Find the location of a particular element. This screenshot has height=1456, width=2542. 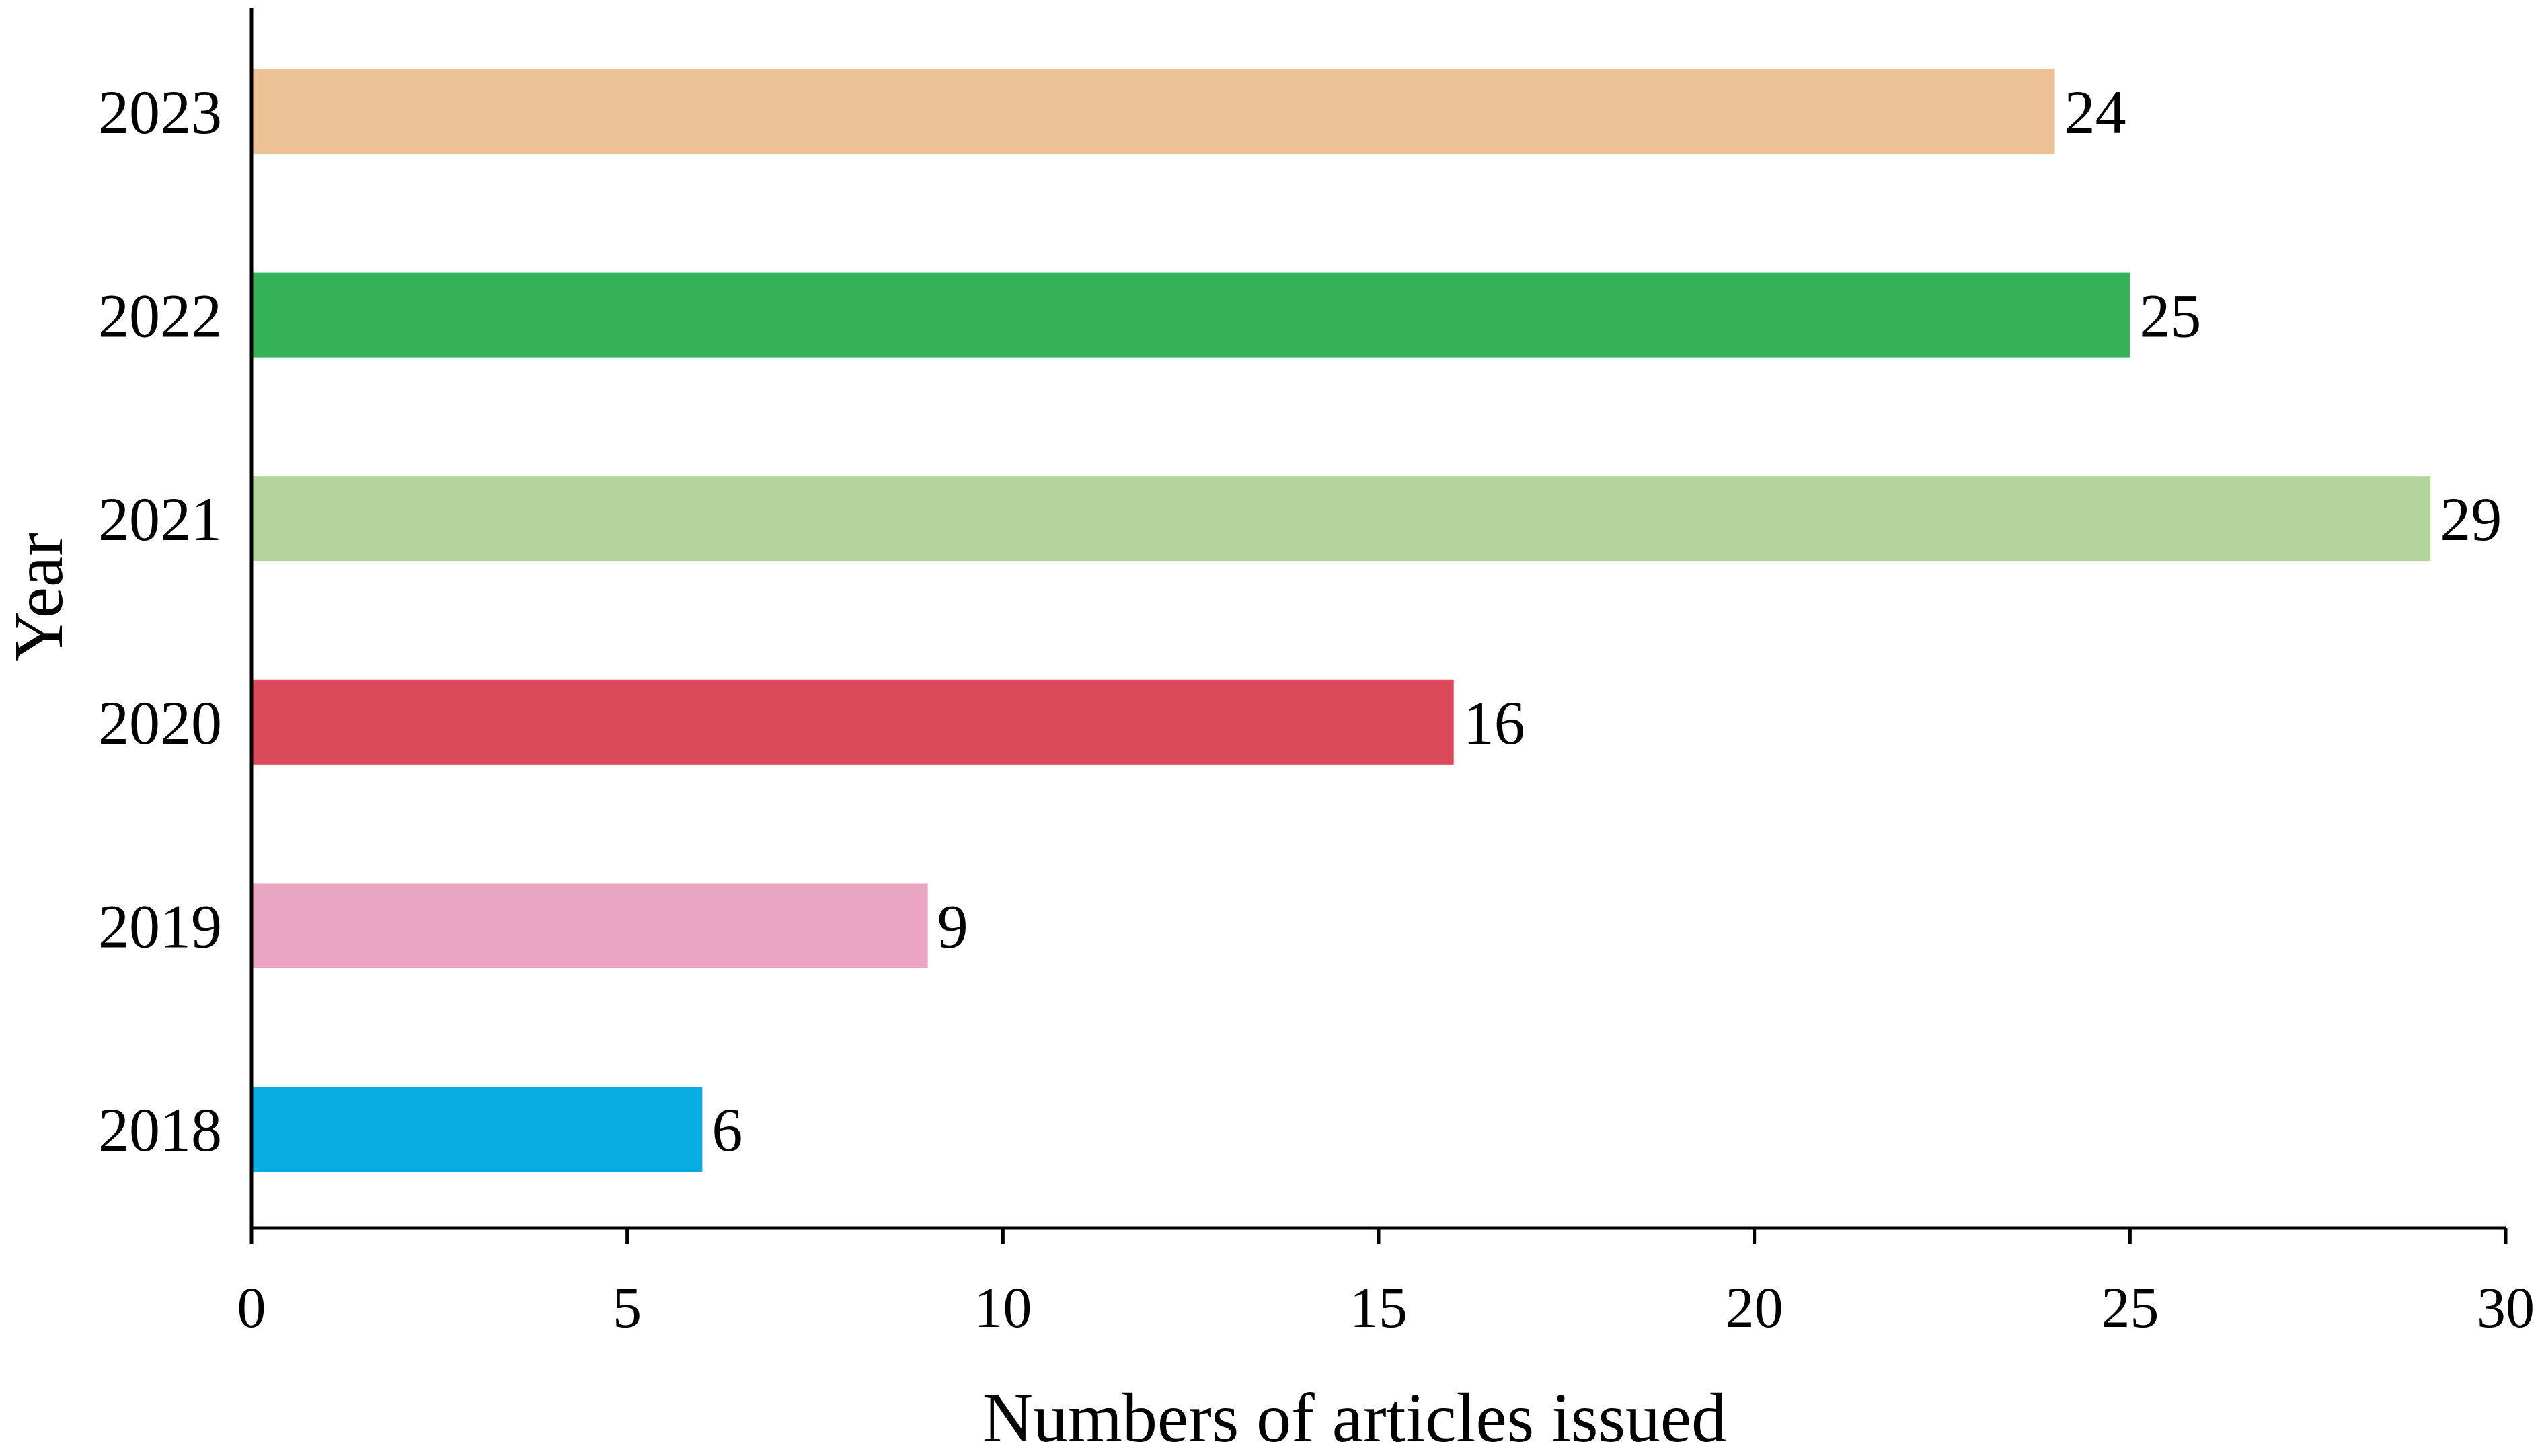

y-tick-label-2022: 2022 is located at coordinates (160, 316).